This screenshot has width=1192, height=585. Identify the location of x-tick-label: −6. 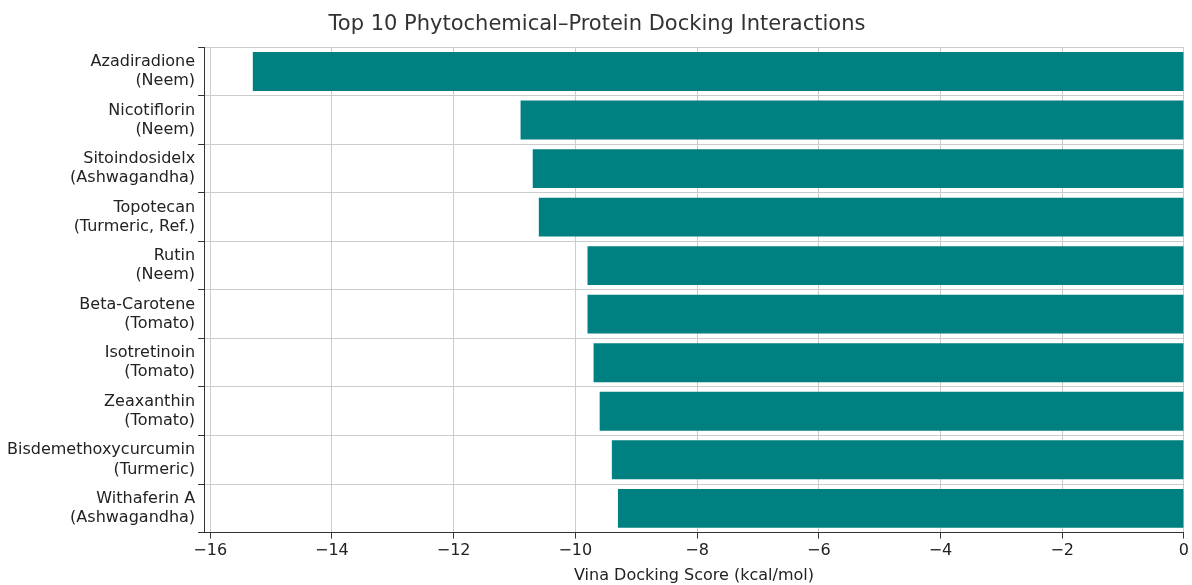
(818, 550).